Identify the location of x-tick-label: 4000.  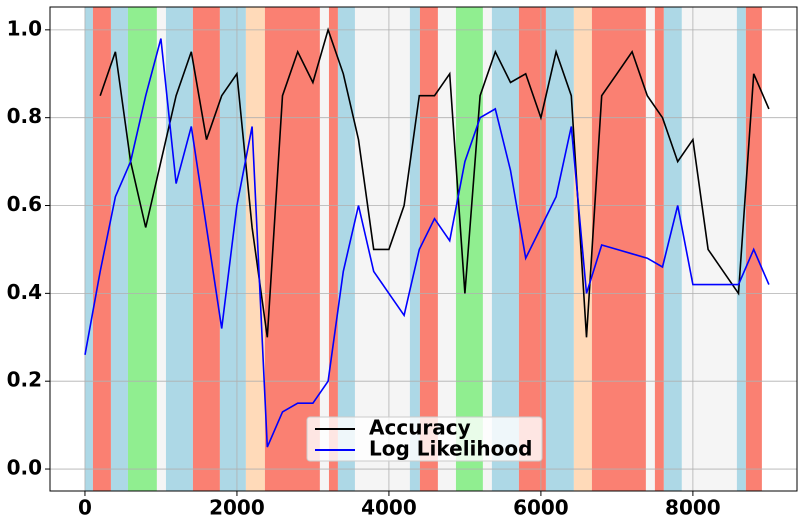
(389, 508).